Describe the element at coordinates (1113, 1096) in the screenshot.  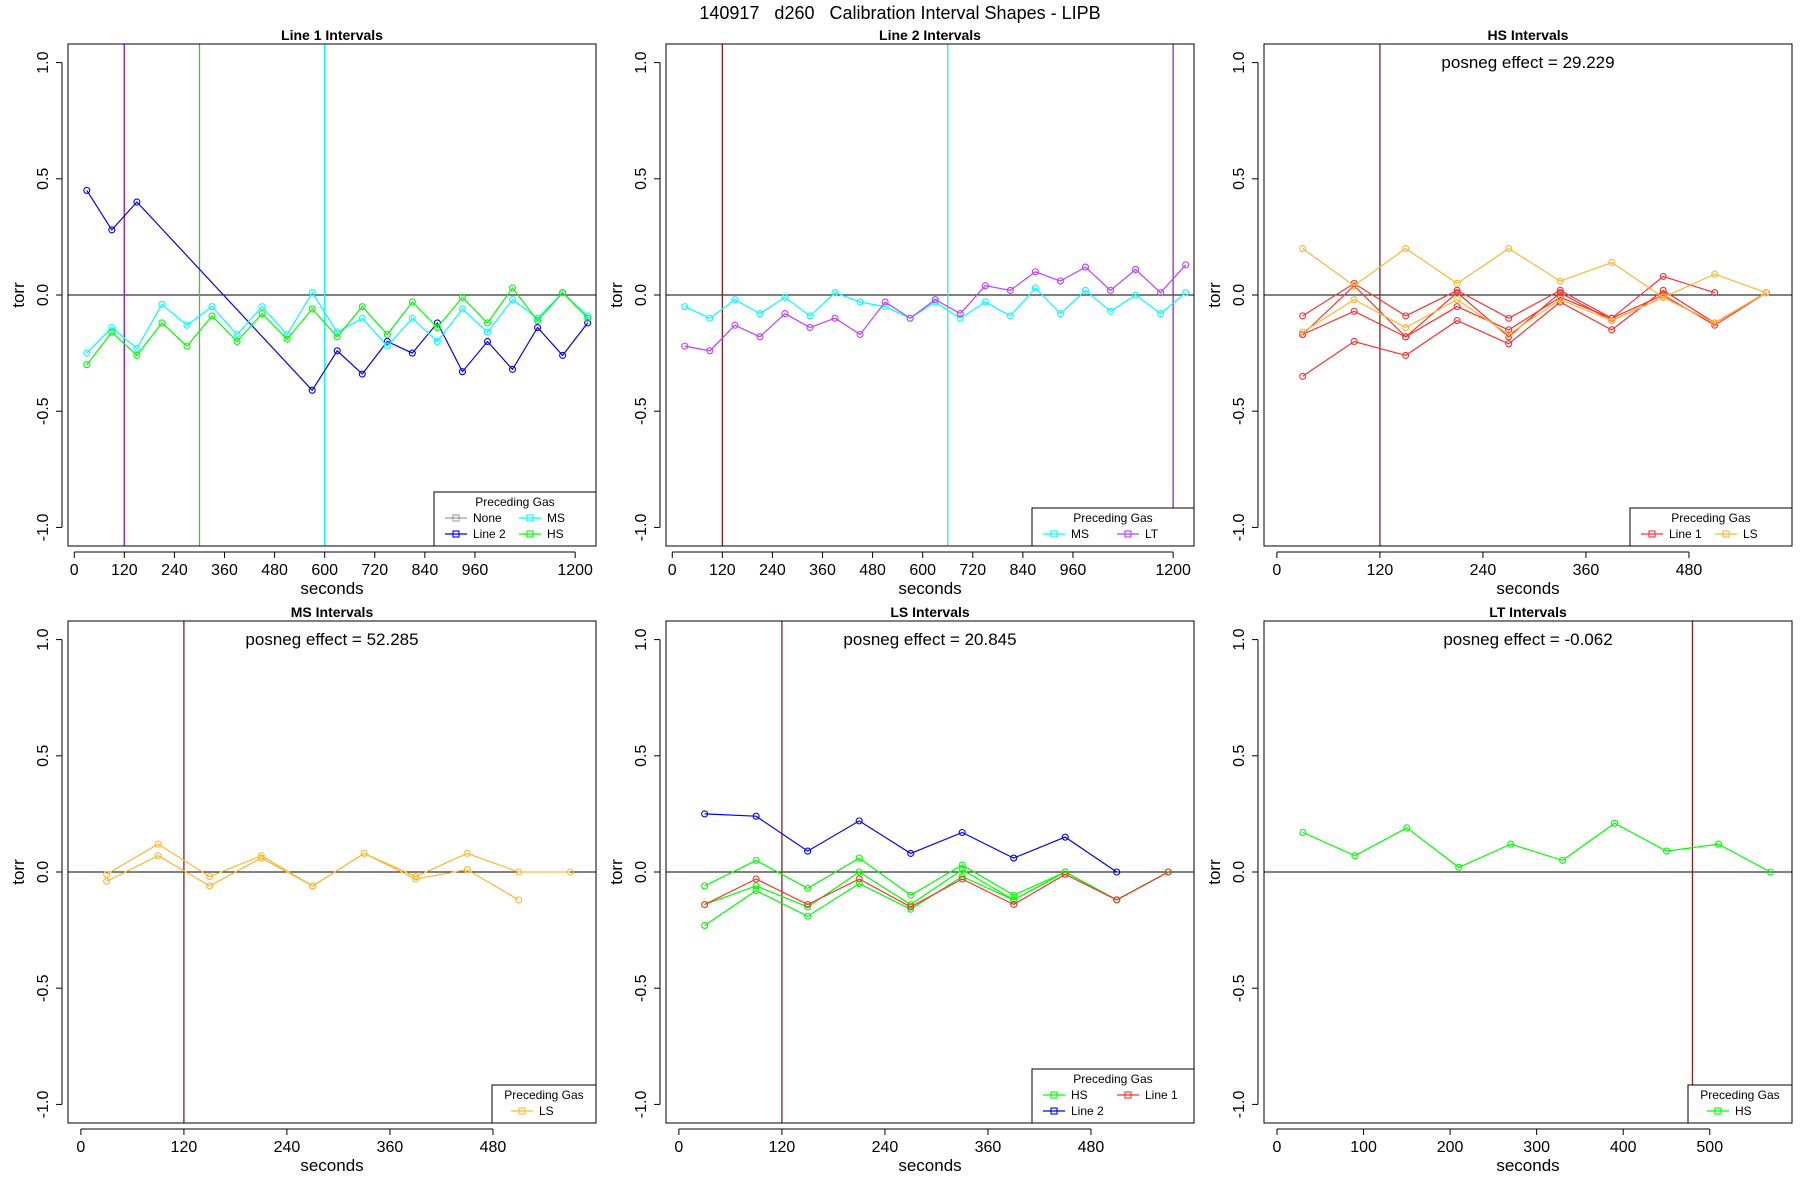
I see `legend: Preceding Gas HS Line 1 Line 2` at that location.